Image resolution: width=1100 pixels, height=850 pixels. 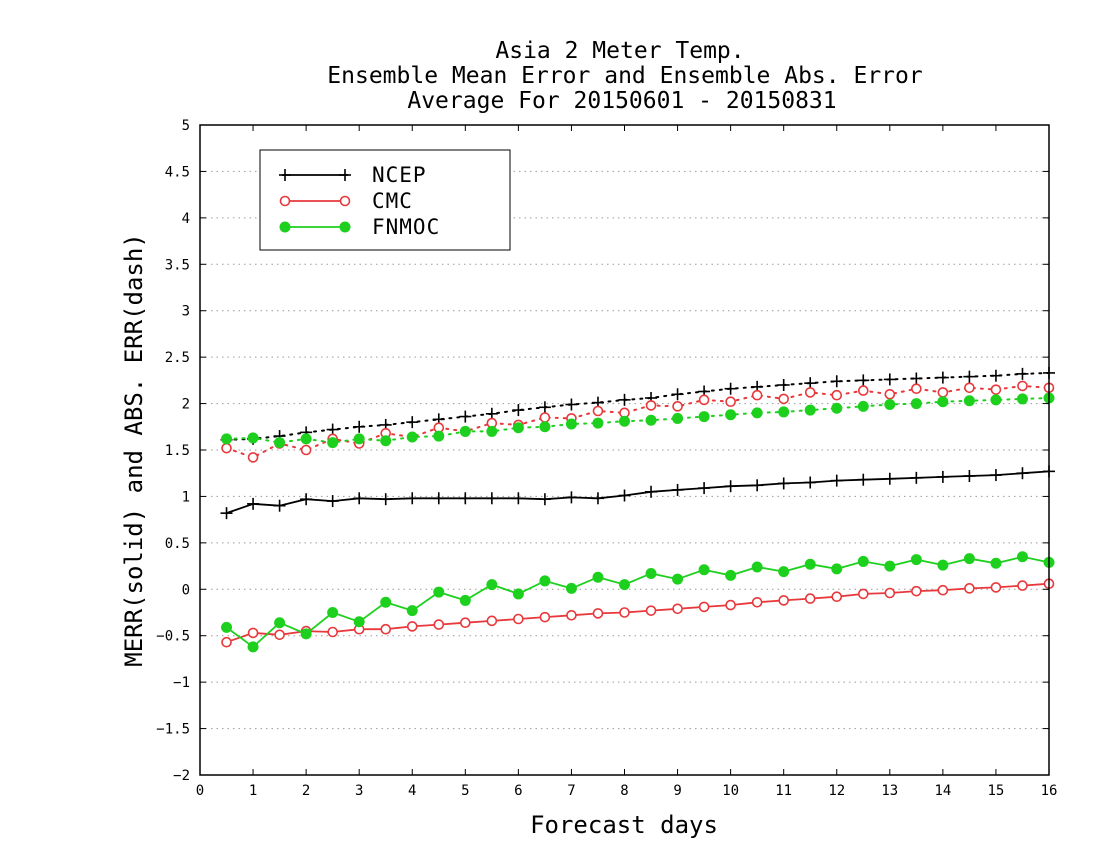 I want to click on legend-box, so click(x=385, y=200).